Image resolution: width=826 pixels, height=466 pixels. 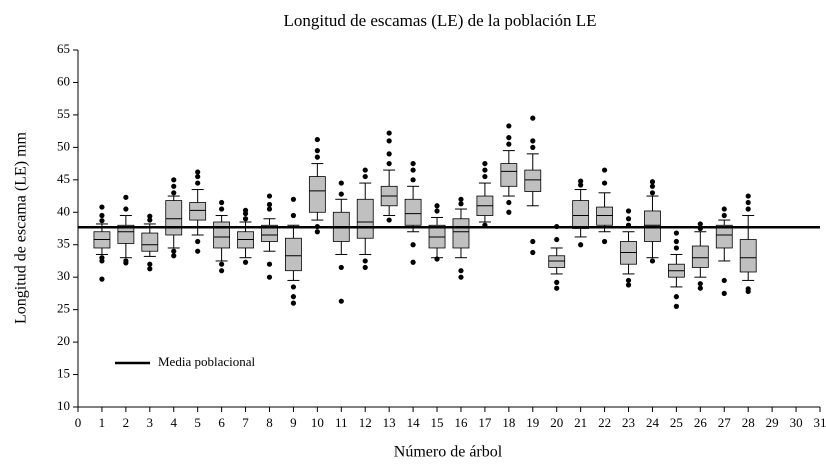 What do you see at coordinates (221, 422) in the screenshot?
I see `x-tick-label: 6` at bounding box center [221, 422].